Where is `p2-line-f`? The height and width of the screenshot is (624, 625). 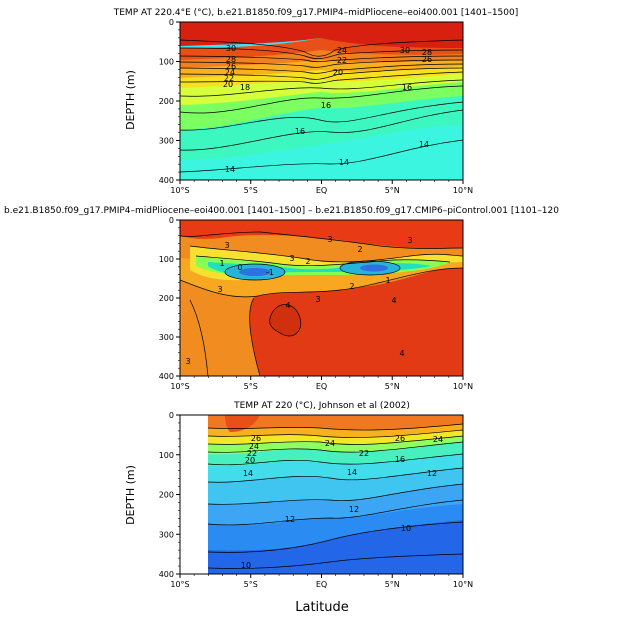
p2-line-f is located at coordinates (285, 320).